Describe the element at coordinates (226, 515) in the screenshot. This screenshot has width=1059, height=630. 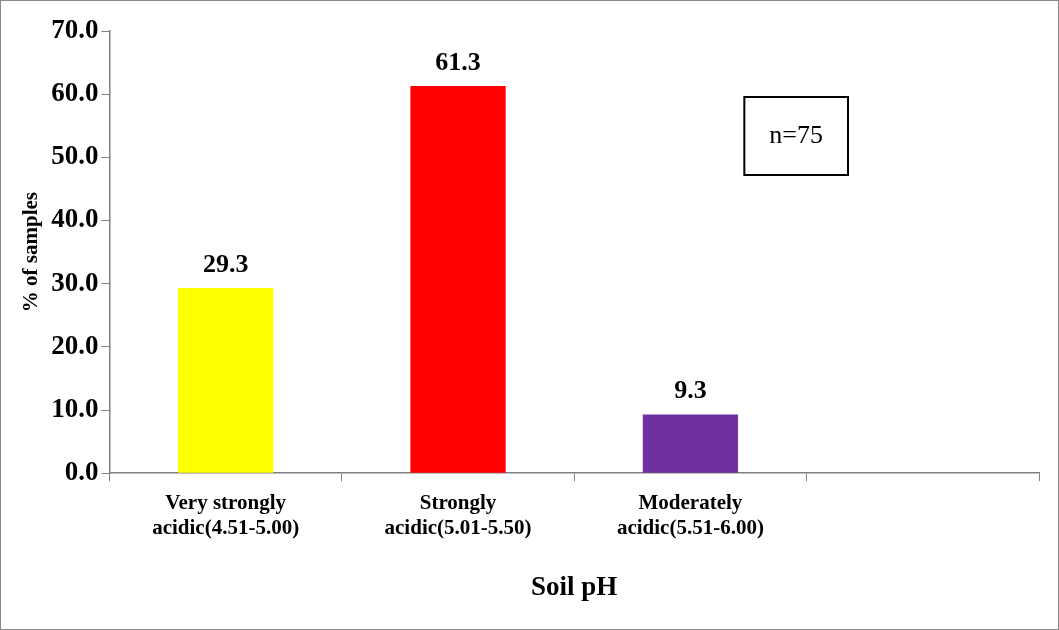
I see `x-tick-label: Very strongly acidic(4.51-5.00)` at that location.